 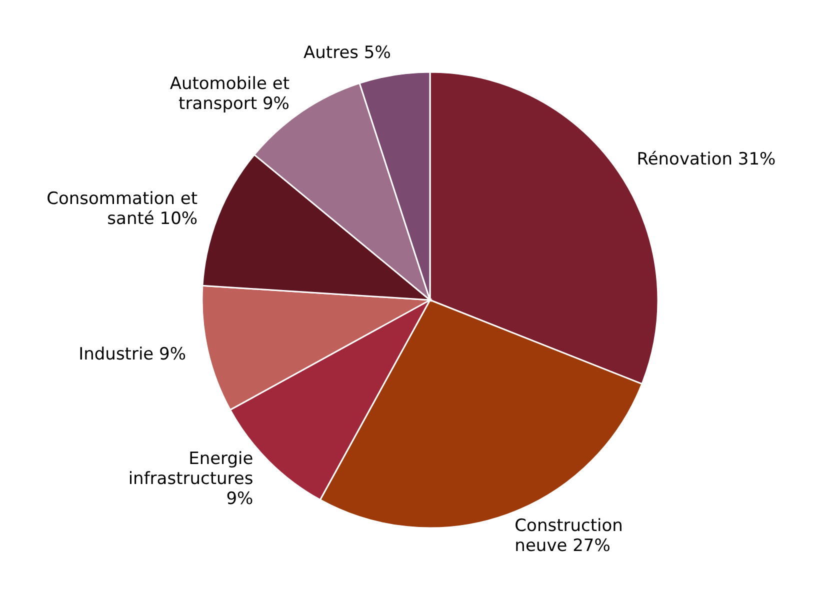 What do you see at coordinates (191, 468) in the screenshot?
I see `slice-label: Energie infrastructures` at bounding box center [191, 468].